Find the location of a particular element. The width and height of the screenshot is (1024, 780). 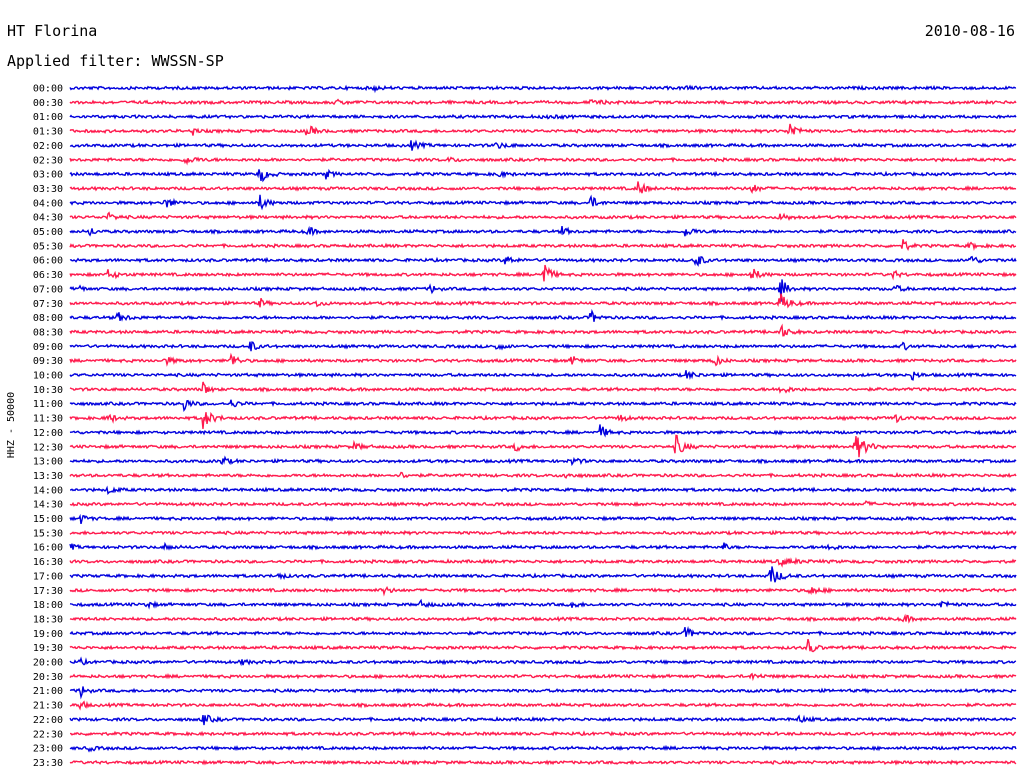

tick-label: 21:30 is located at coordinates (48, 706).